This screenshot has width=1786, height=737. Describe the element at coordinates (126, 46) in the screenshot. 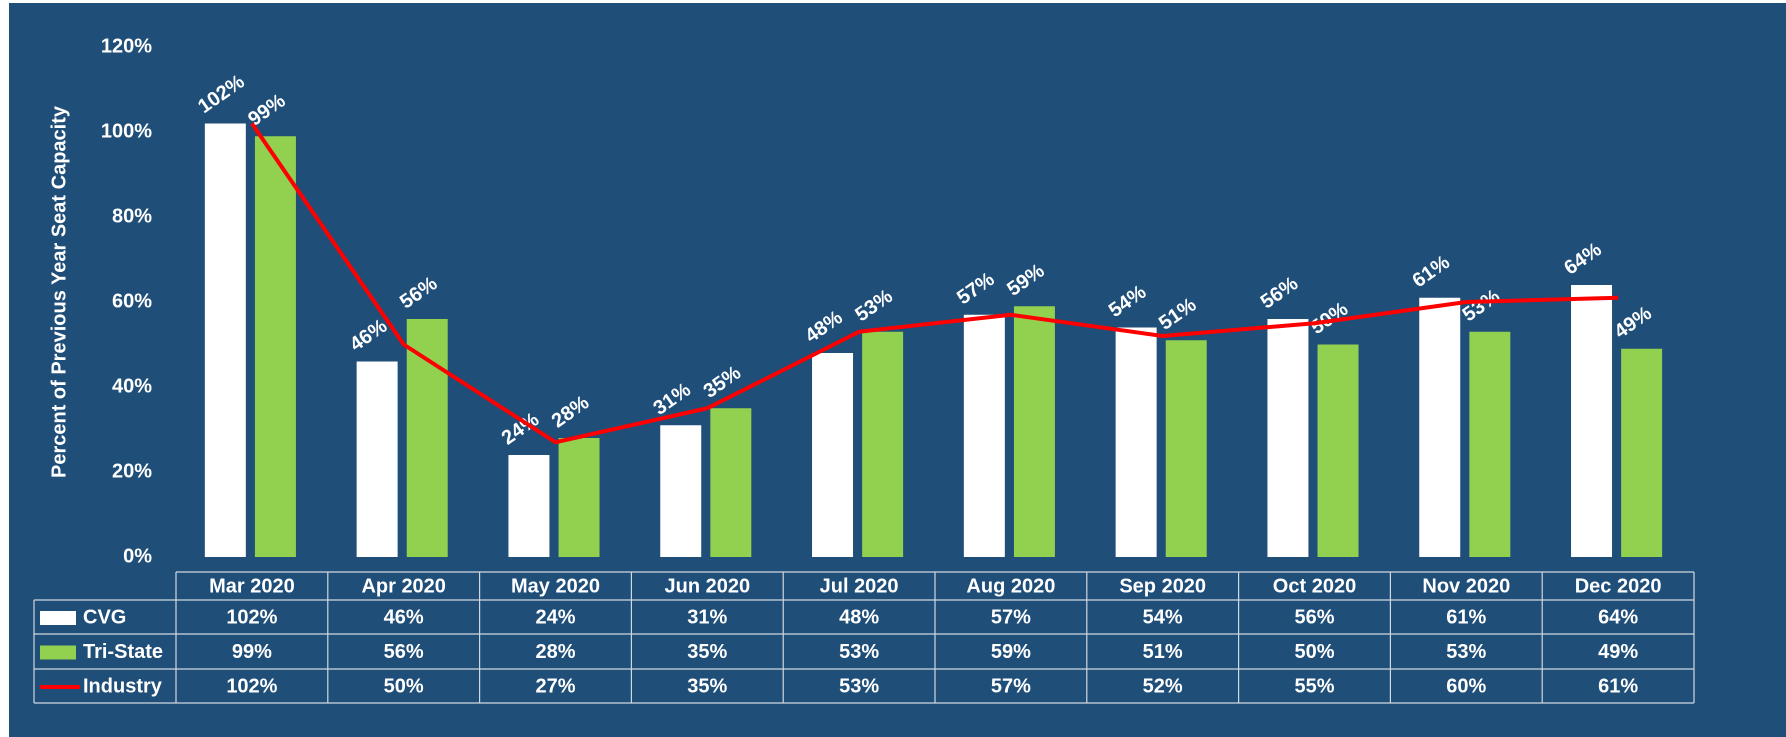

I see `y-tick-label: 120%` at that location.